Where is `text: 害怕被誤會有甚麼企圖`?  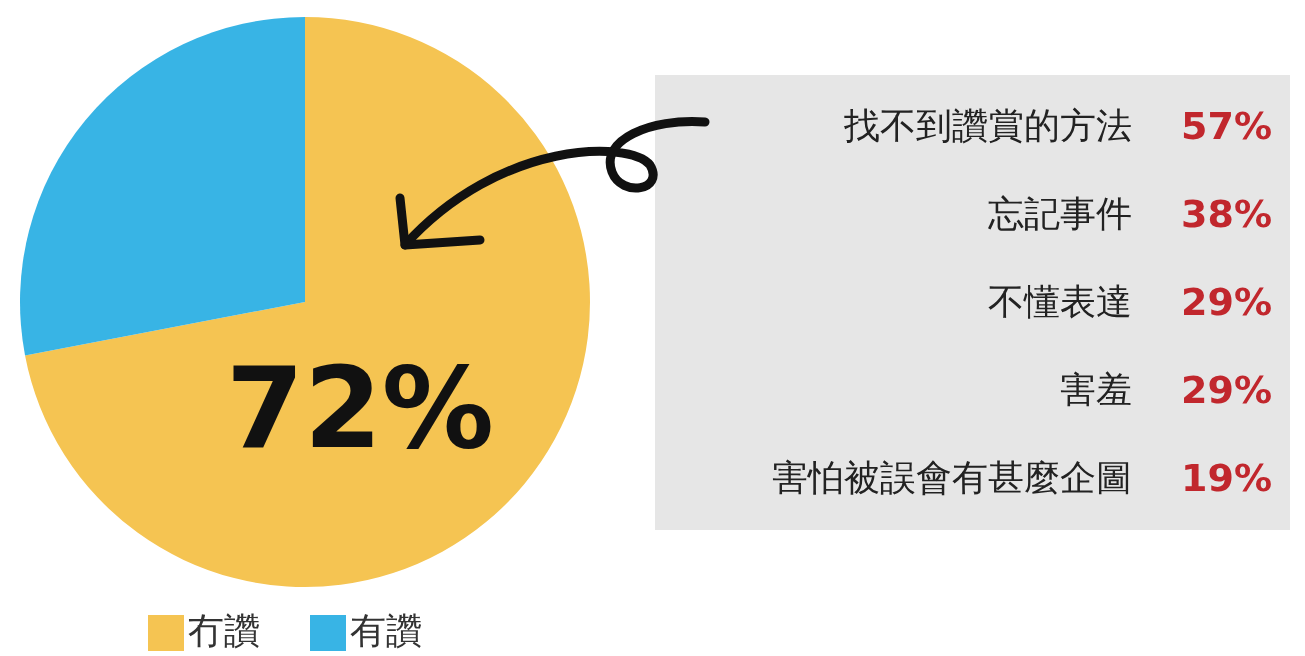
text: 害怕被誤會有甚麼企圖 is located at coordinates (952, 477).